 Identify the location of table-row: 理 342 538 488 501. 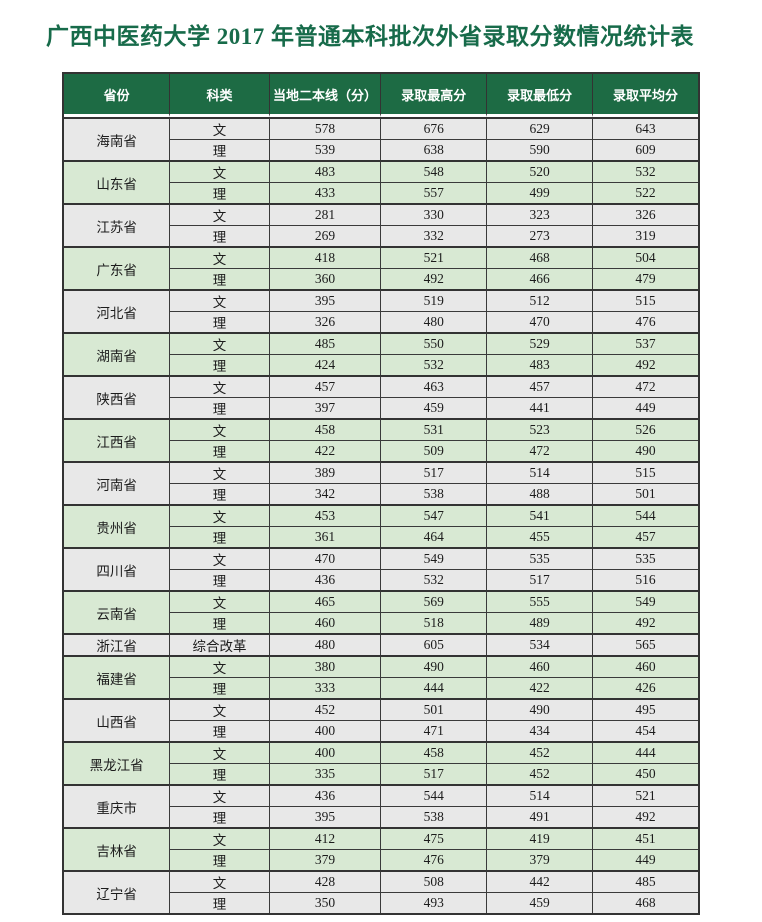
(381, 493).